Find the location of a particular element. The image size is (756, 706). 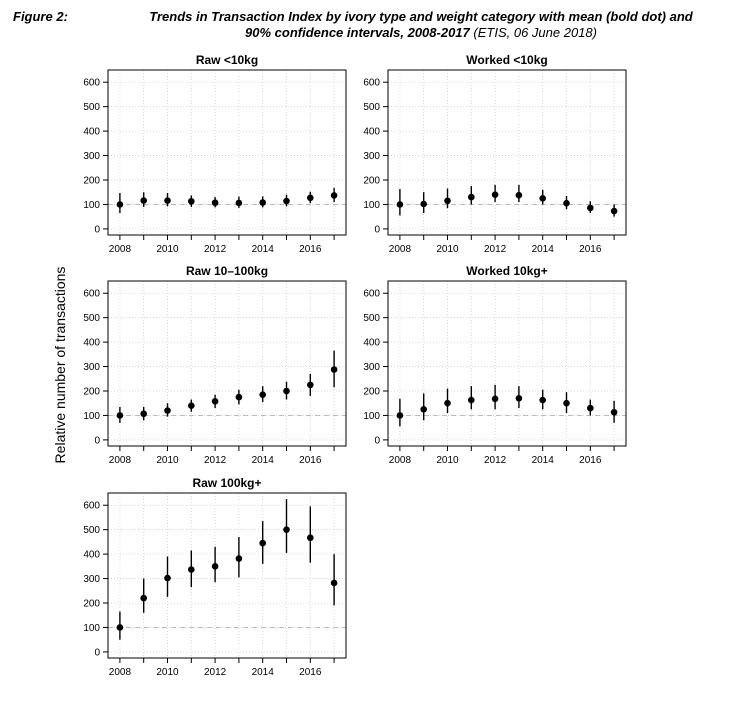

panel-title: Worked <10kg is located at coordinates (506, 60).